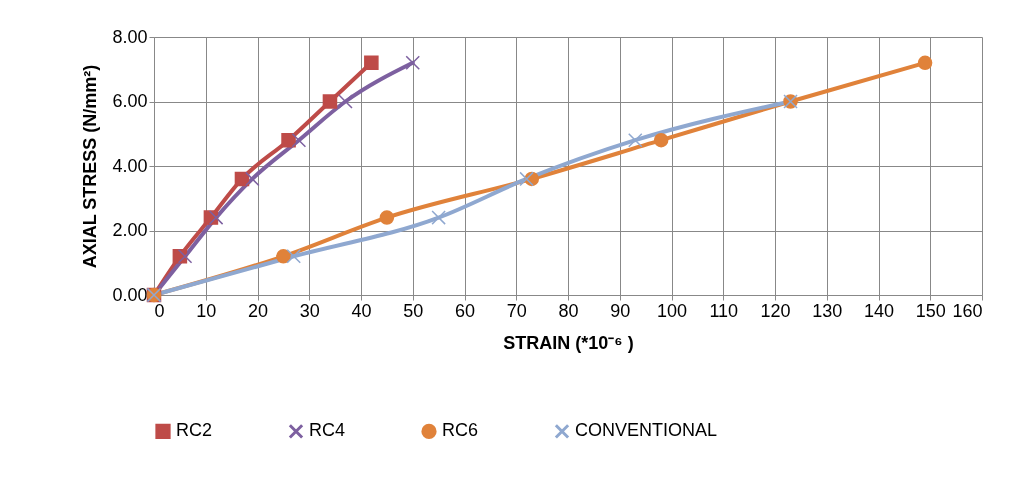  I want to click on x-tick-label: 70, so click(516, 310).